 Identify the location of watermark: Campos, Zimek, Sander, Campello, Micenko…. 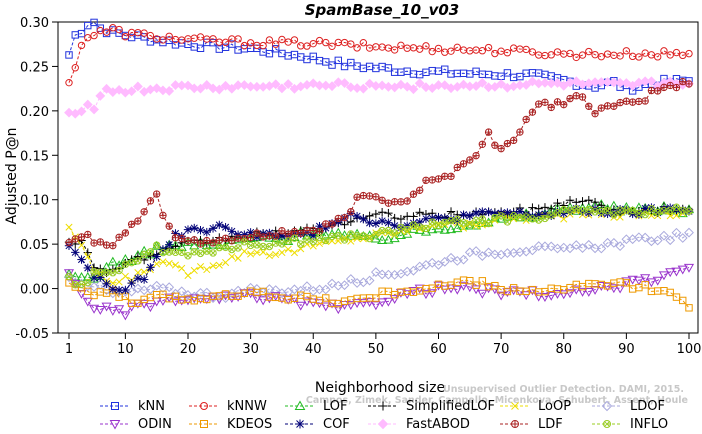
(497, 400).